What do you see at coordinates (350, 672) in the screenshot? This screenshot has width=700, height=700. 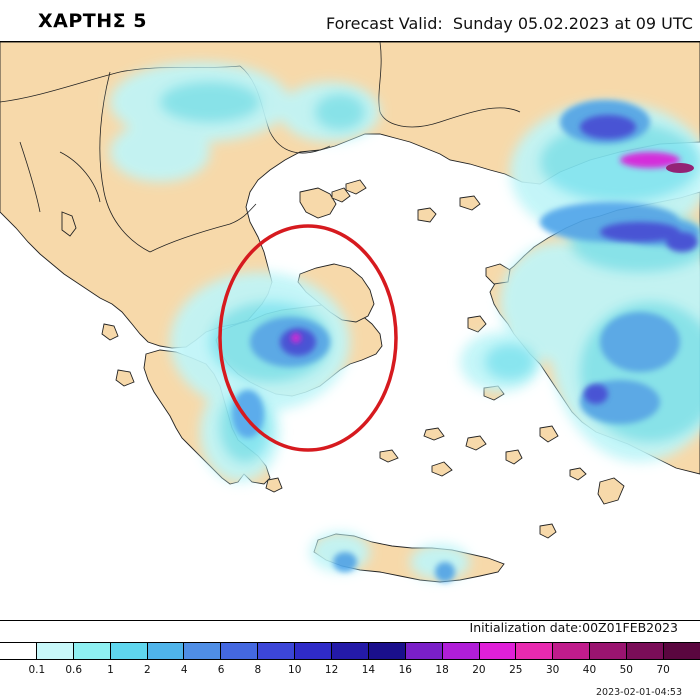 I see `color-scale-labels: 0.1 0.6 1 2 4 6 8 10 12 14 16 18 20 25 30 40 50 70` at bounding box center [350, 672].